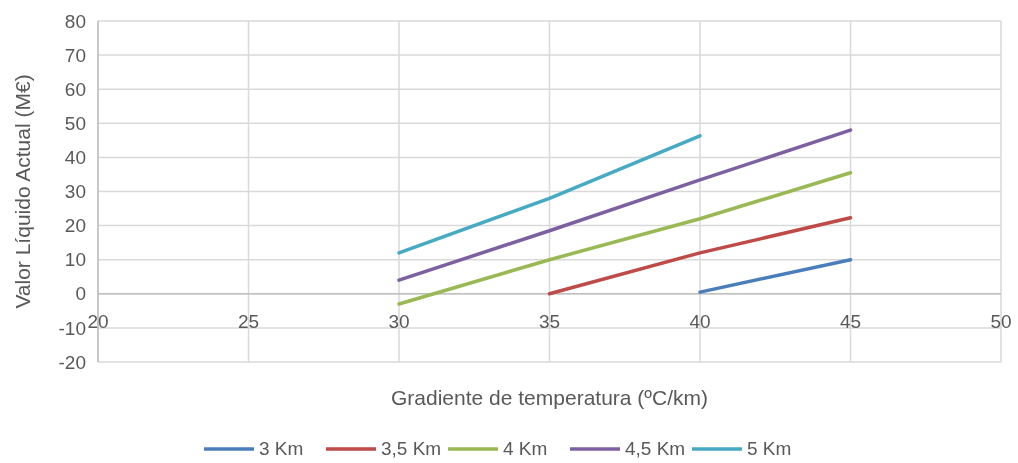  What do you see at coordinates (411, 448) in the screenshot?
I see `legend-label: 3,5 Km` at bounding box center [411, 448].